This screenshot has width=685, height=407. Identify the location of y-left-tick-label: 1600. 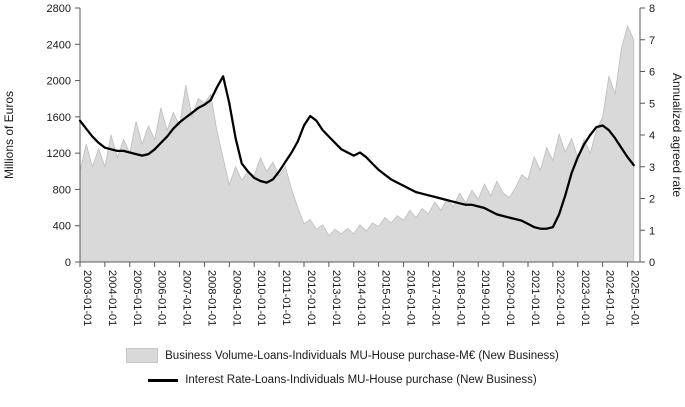
(59, 118).